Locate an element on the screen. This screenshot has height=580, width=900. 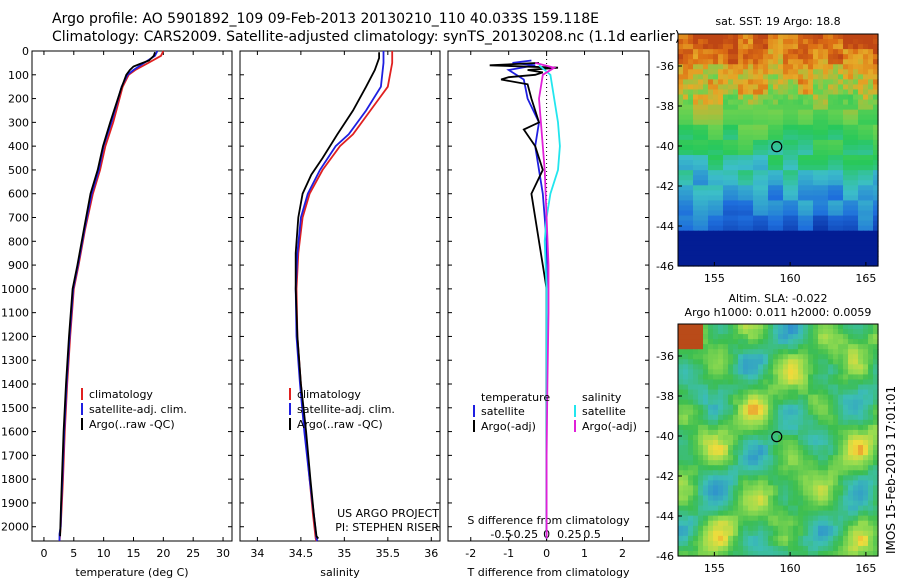
temperature-ytick-label: 1200 is located at coordinates (15, 336).